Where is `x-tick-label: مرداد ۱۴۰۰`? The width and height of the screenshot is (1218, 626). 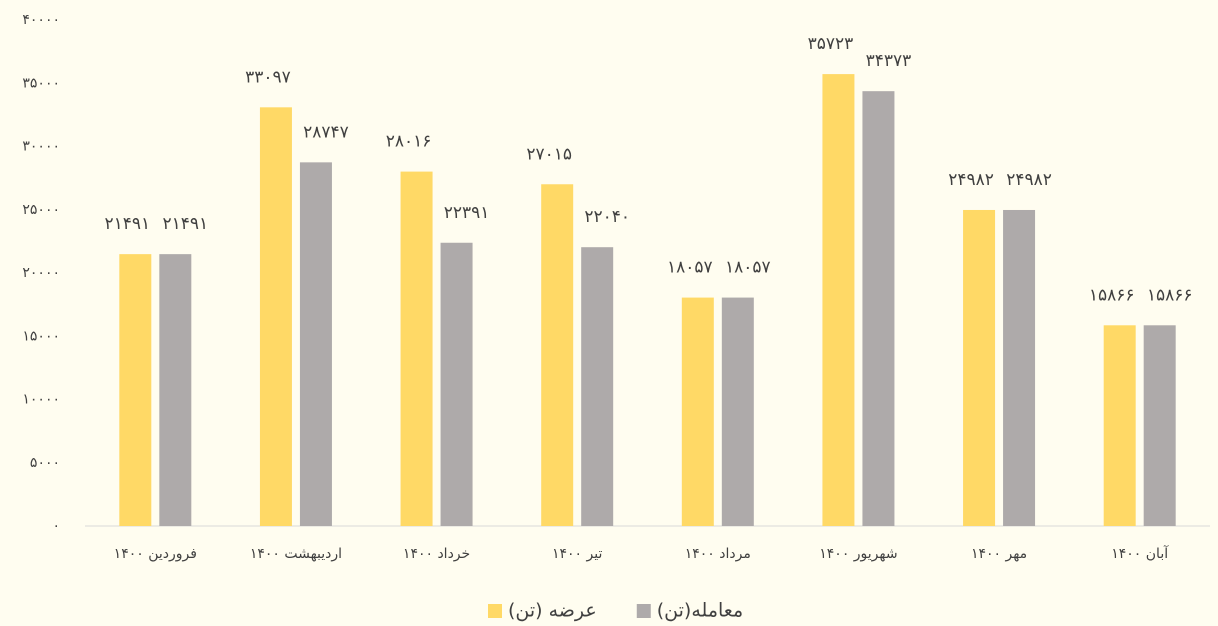 x-tick-label: مرداد ۱۴۰۰ is located at coordinates (718, 554).